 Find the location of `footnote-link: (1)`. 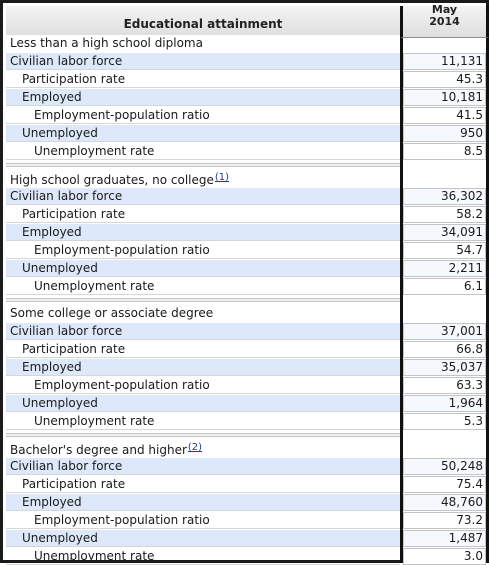

footnote-link: (1) is located at coordinates (222, 177).